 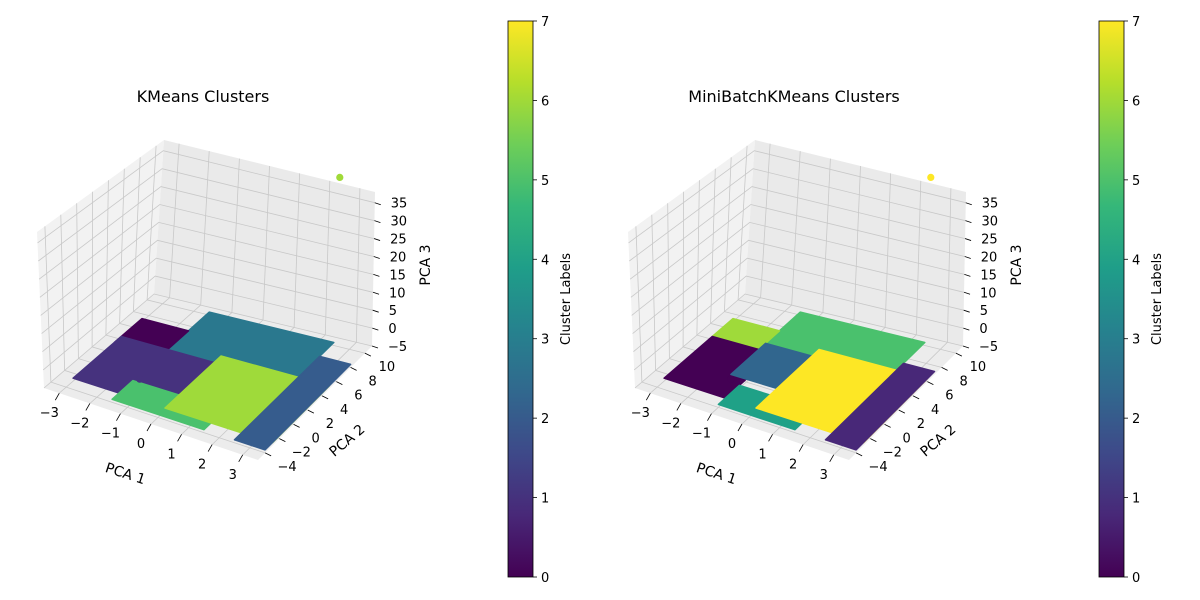 I want to click on colorbar, so click(x=520, y=299).